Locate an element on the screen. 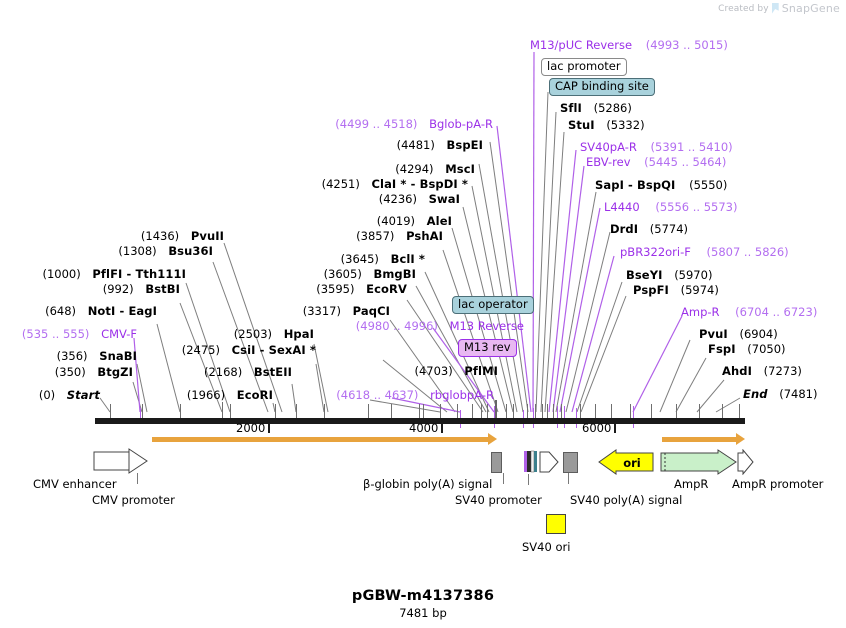 The image size is (846, 628). enzyme-position: (1436) is located at coordinates (160, 236).